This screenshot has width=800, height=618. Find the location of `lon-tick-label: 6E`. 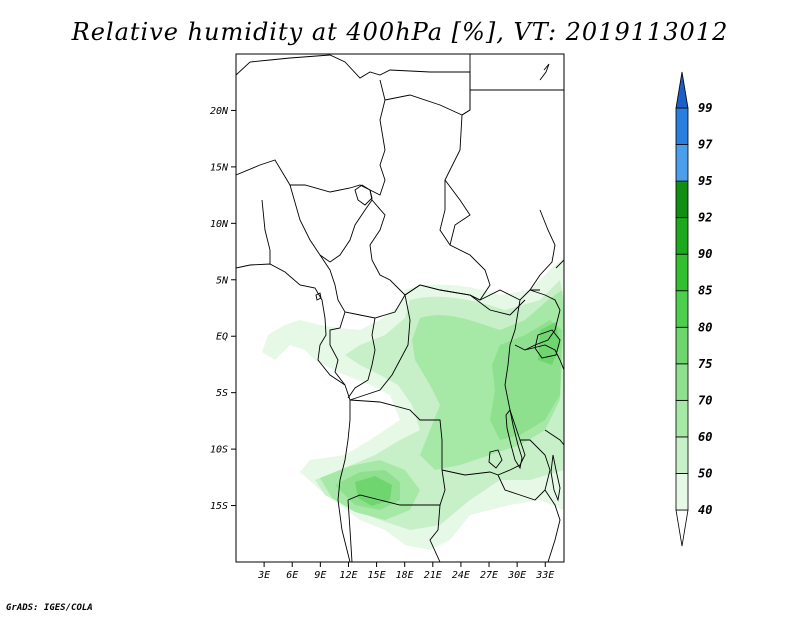

lon-tick-label: 6E is located at coordinates (292, 575).